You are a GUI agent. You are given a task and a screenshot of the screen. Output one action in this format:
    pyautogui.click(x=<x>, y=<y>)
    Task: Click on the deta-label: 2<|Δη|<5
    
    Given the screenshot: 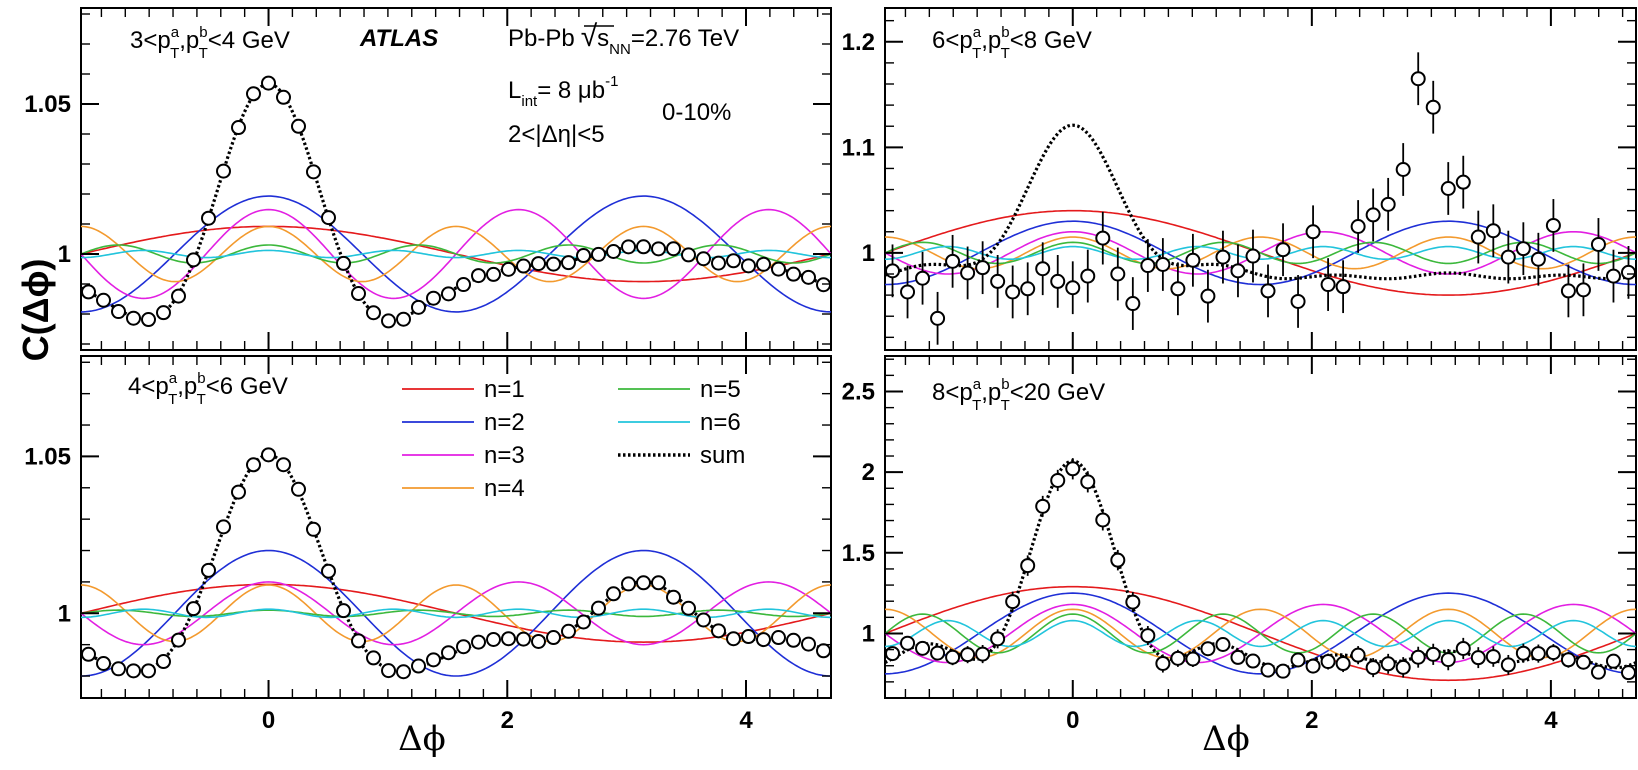 What is the action you would take?
    pyautogui.click(x=556, y=134)
    